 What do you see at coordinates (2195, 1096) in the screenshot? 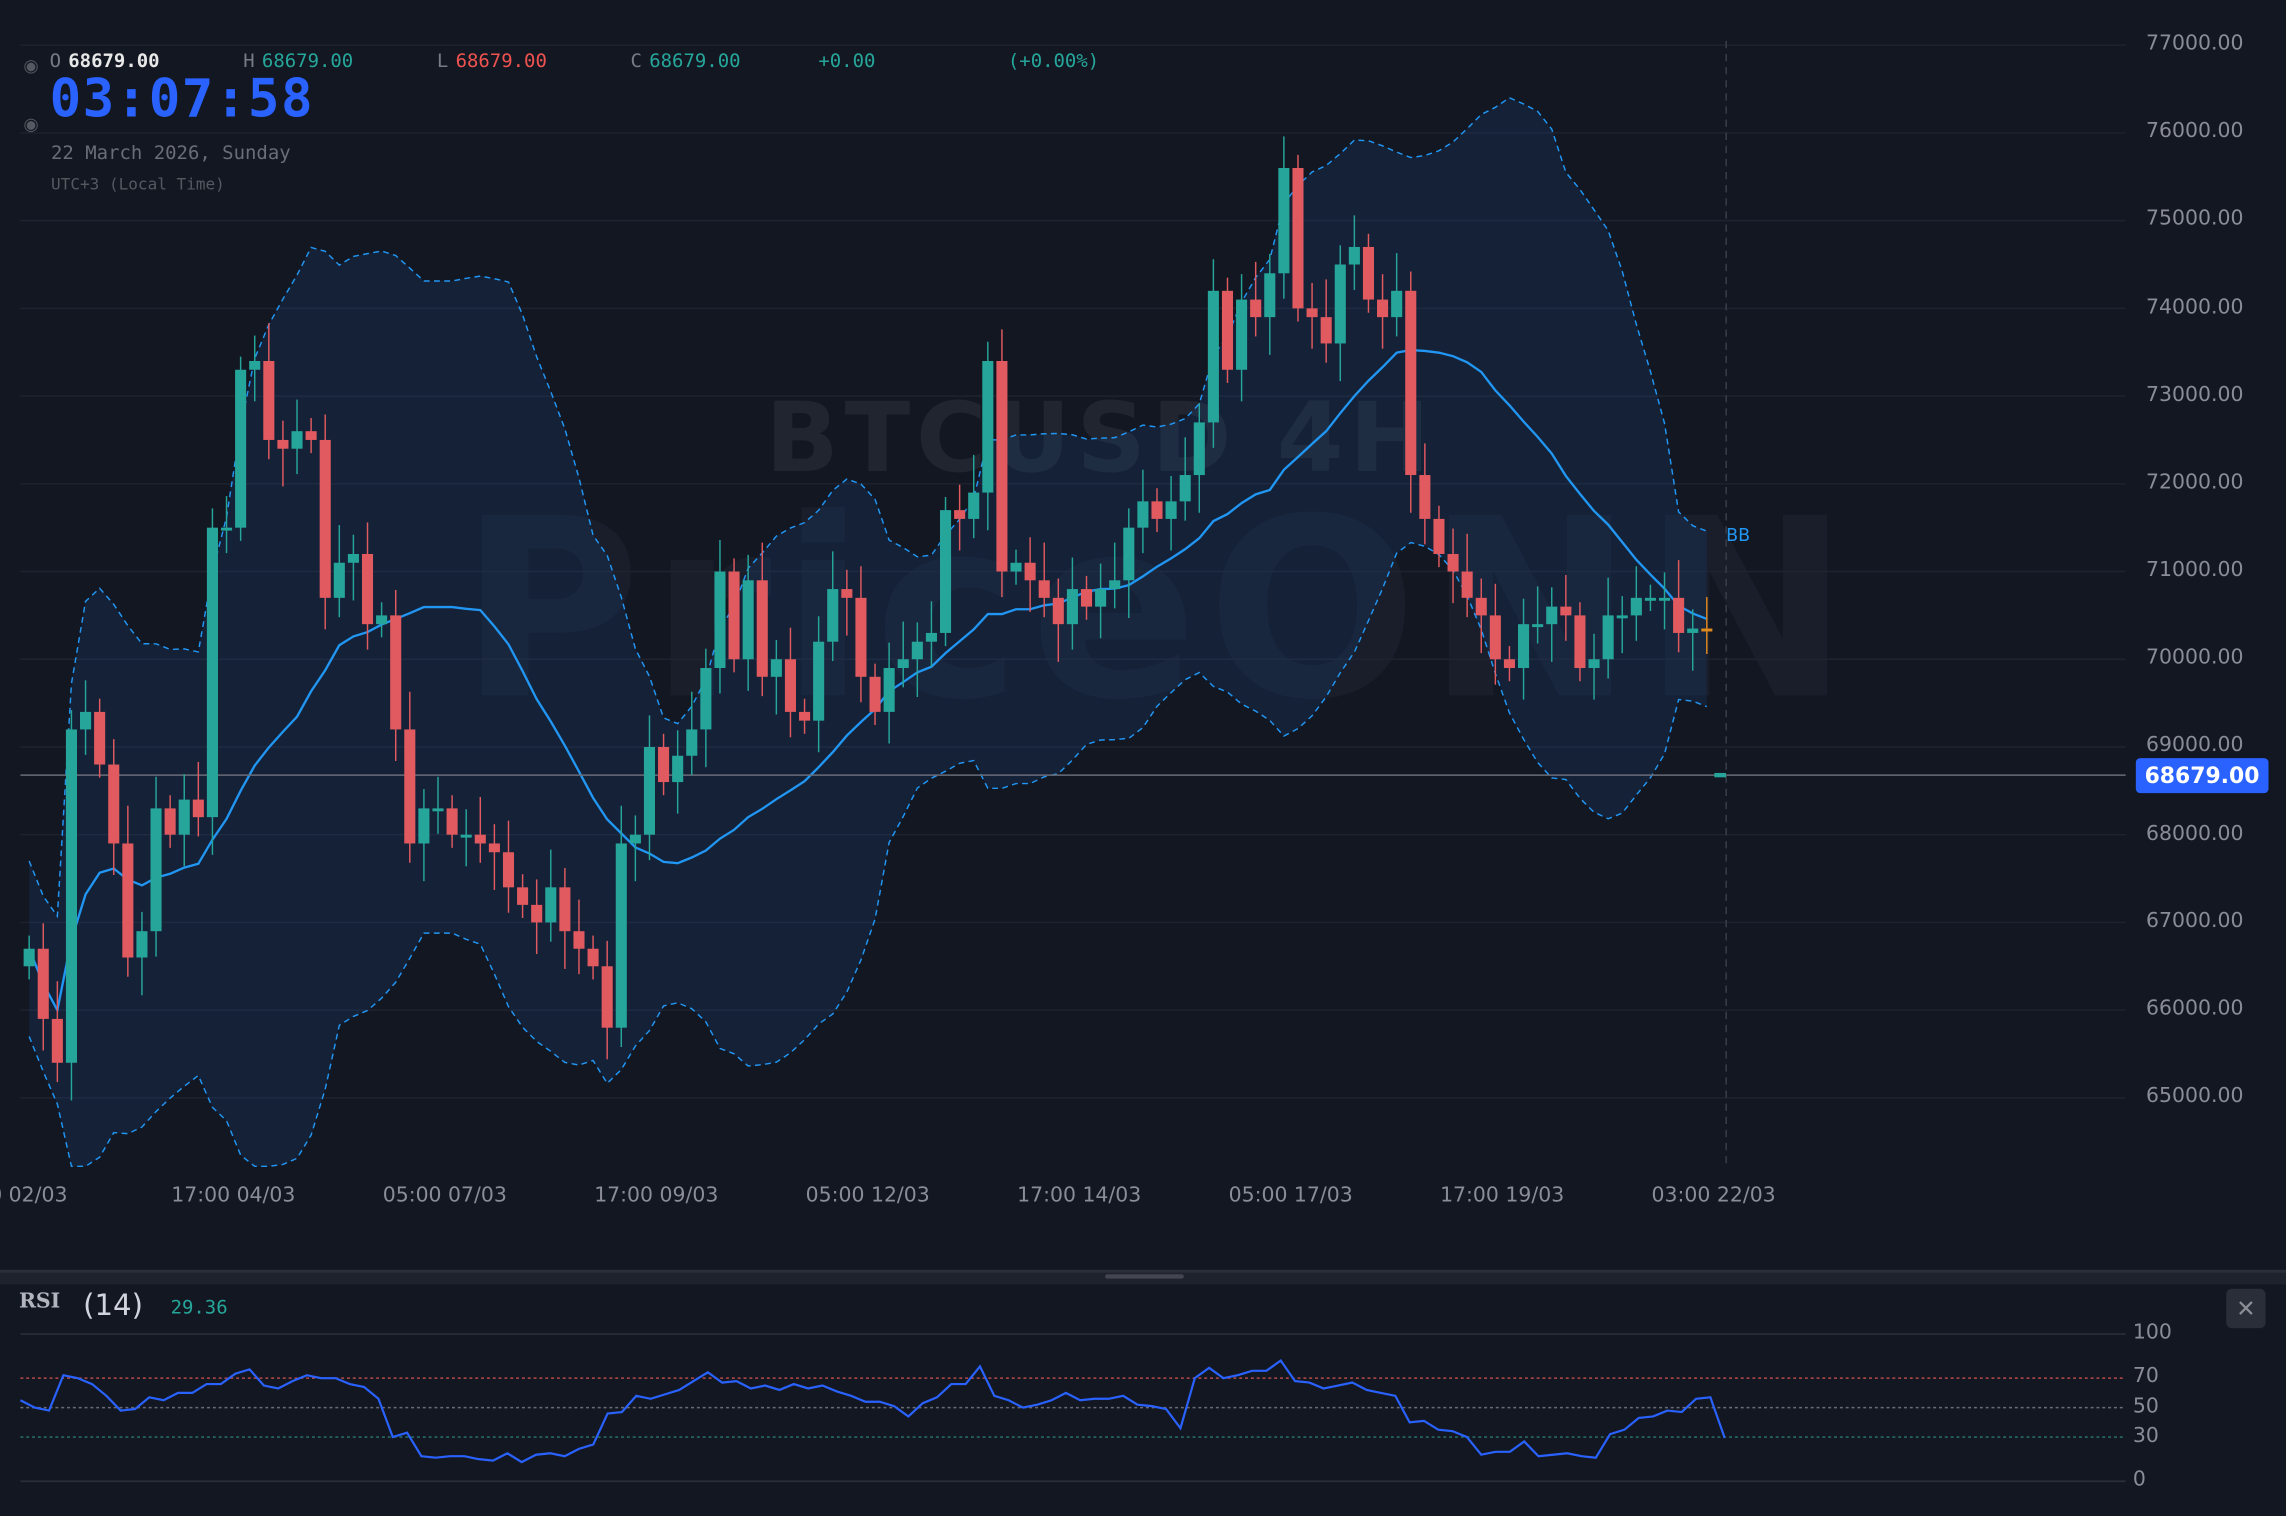
I see `y-tick-label: 65000.00` at bounding box center [2195, 1096].